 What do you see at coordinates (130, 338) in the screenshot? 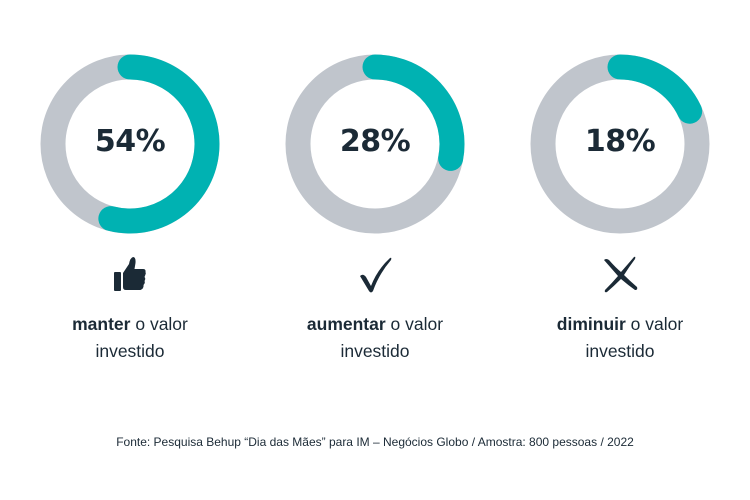
I see `category-label: manter o valor investido` at bounding box center [130, 338].